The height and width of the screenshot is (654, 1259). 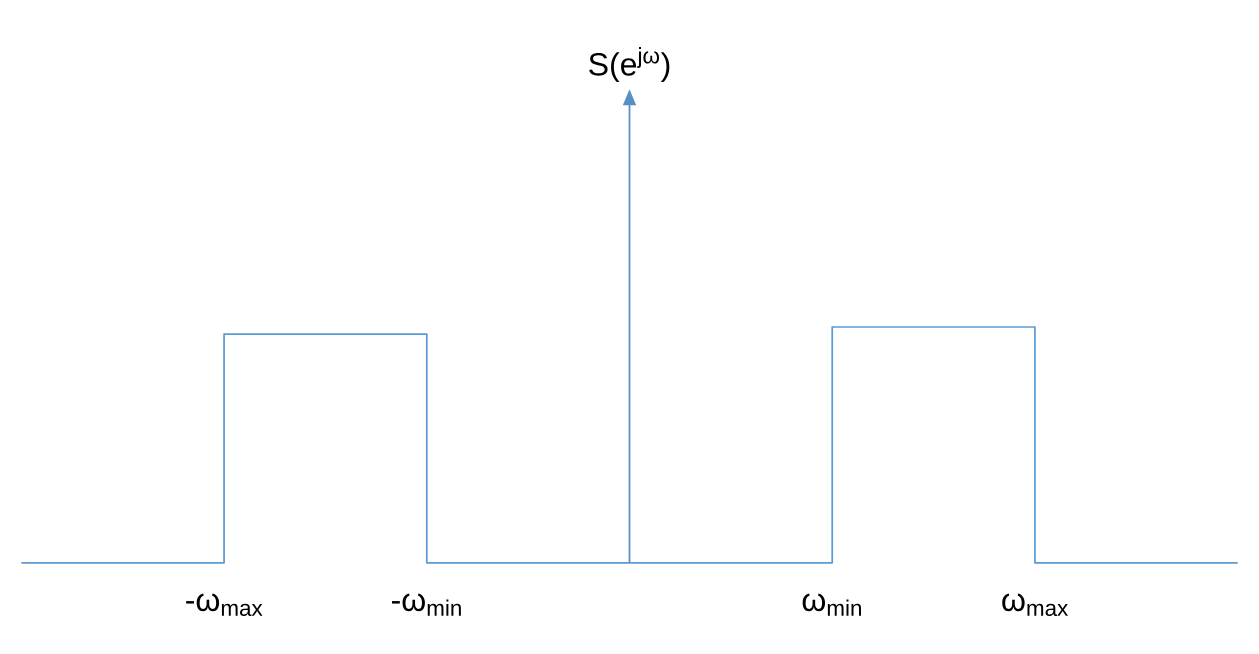 I want to click on x-tick-label: -ω$_{max}$, so click(x=224, y=605).